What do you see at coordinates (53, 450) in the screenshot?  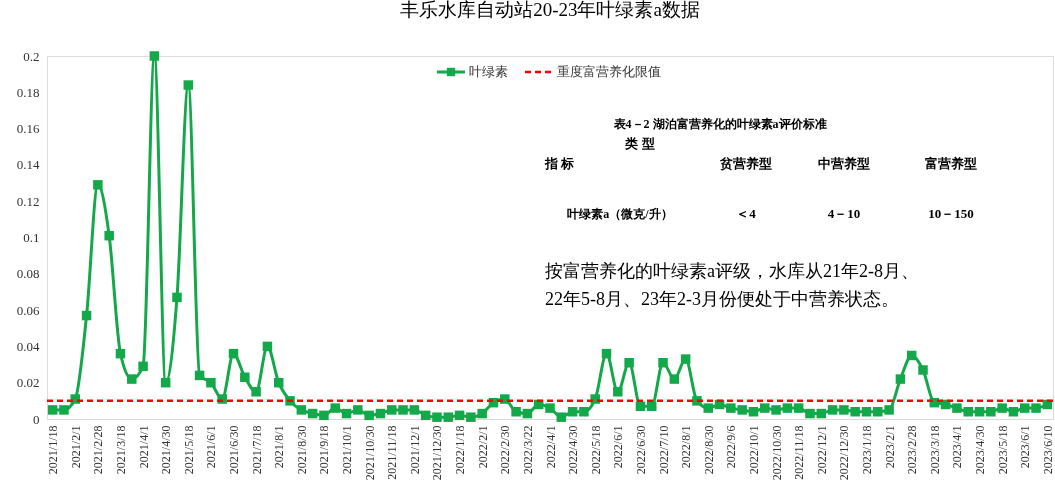 I see `x-tick-label: 2021/1/18` at bounding box center [53, 450].